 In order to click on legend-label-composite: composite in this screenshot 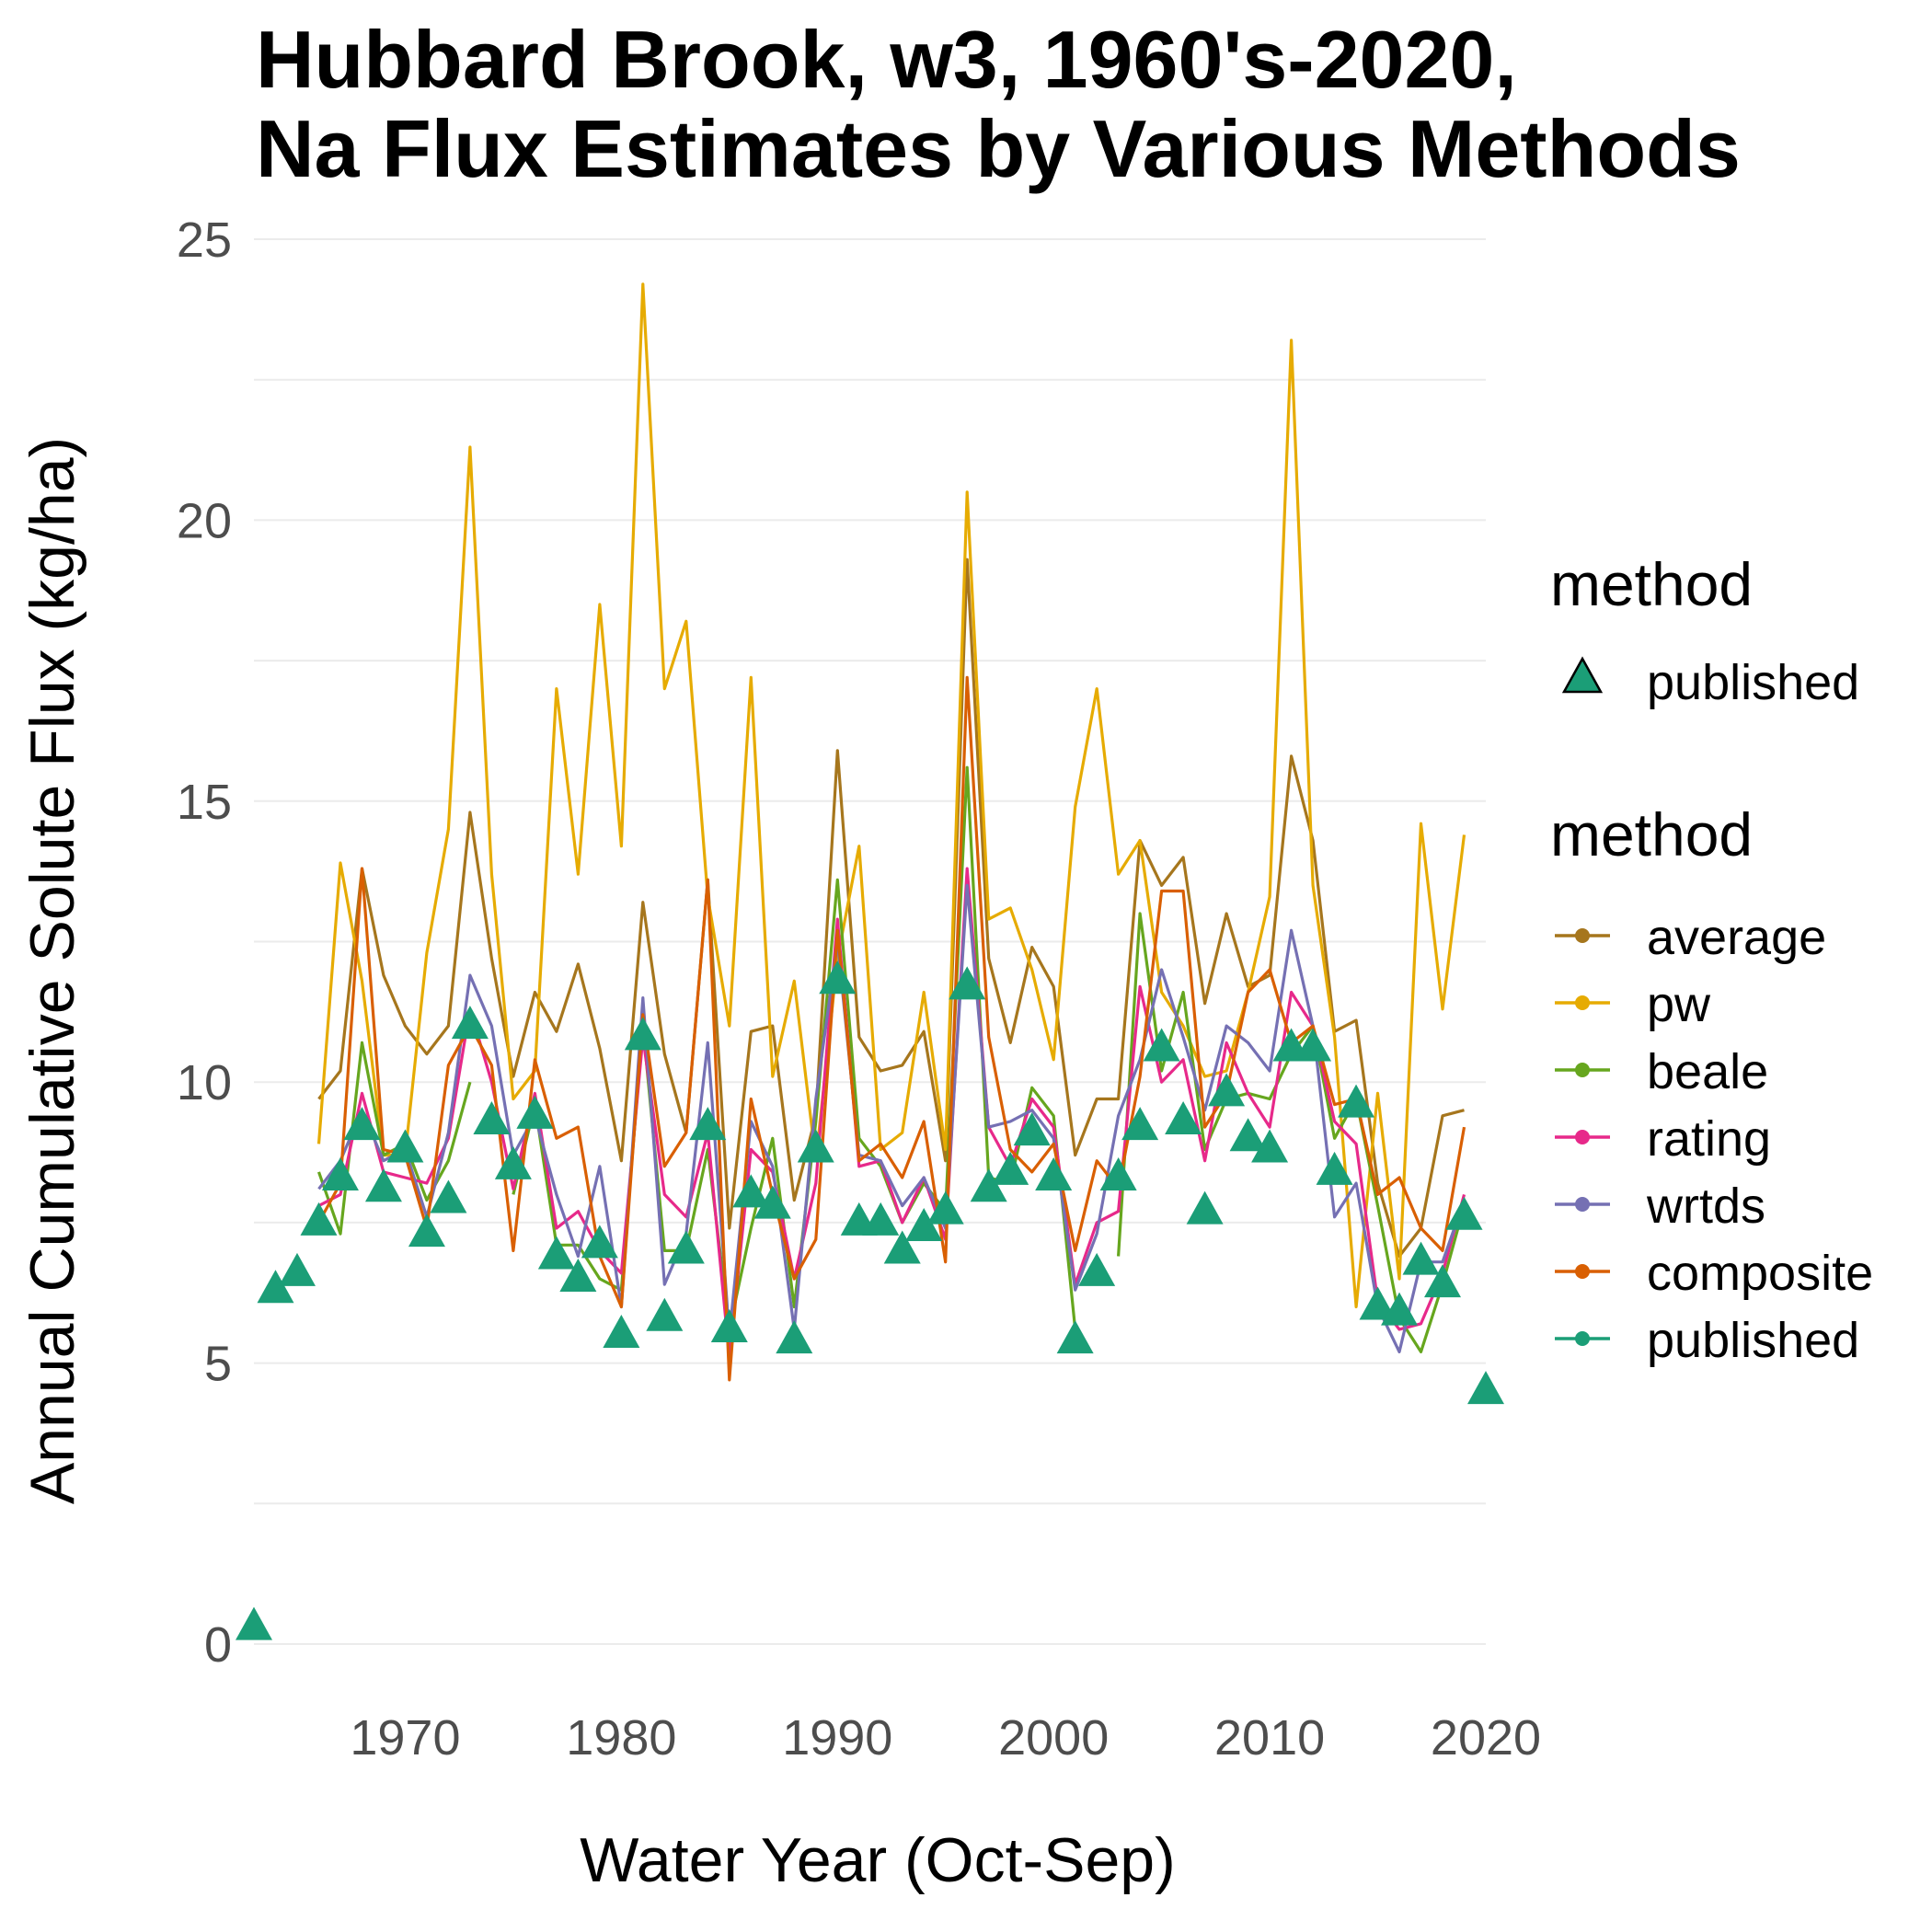, I will do `click(1760, 1273)`.